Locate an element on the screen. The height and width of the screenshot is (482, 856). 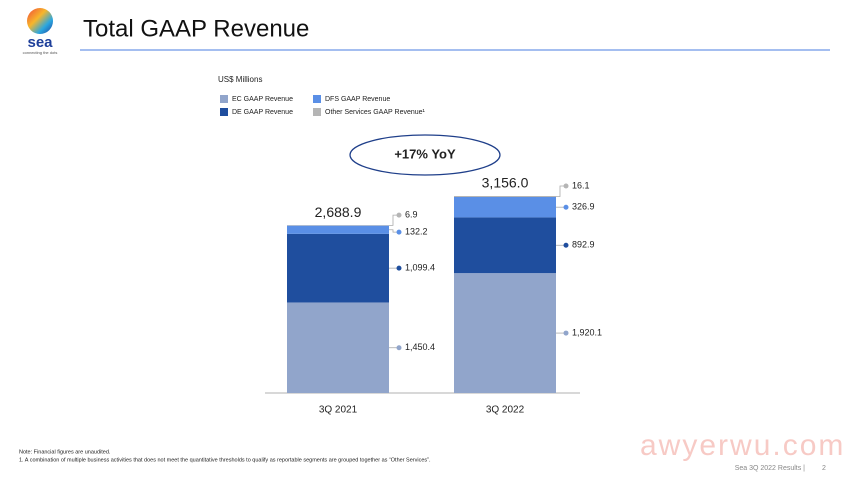
value-label: 326.9 is located at coordinates (583, 207).